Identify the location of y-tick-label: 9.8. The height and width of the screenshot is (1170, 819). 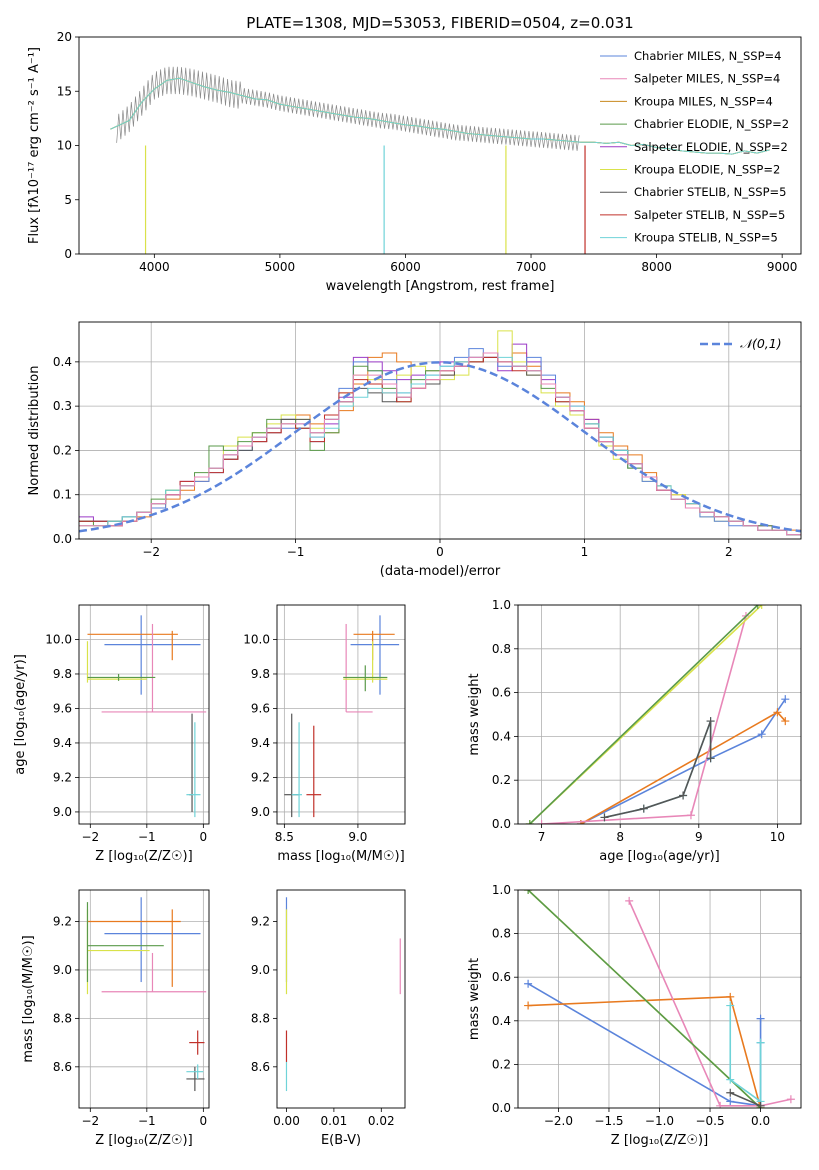
(260, 674).